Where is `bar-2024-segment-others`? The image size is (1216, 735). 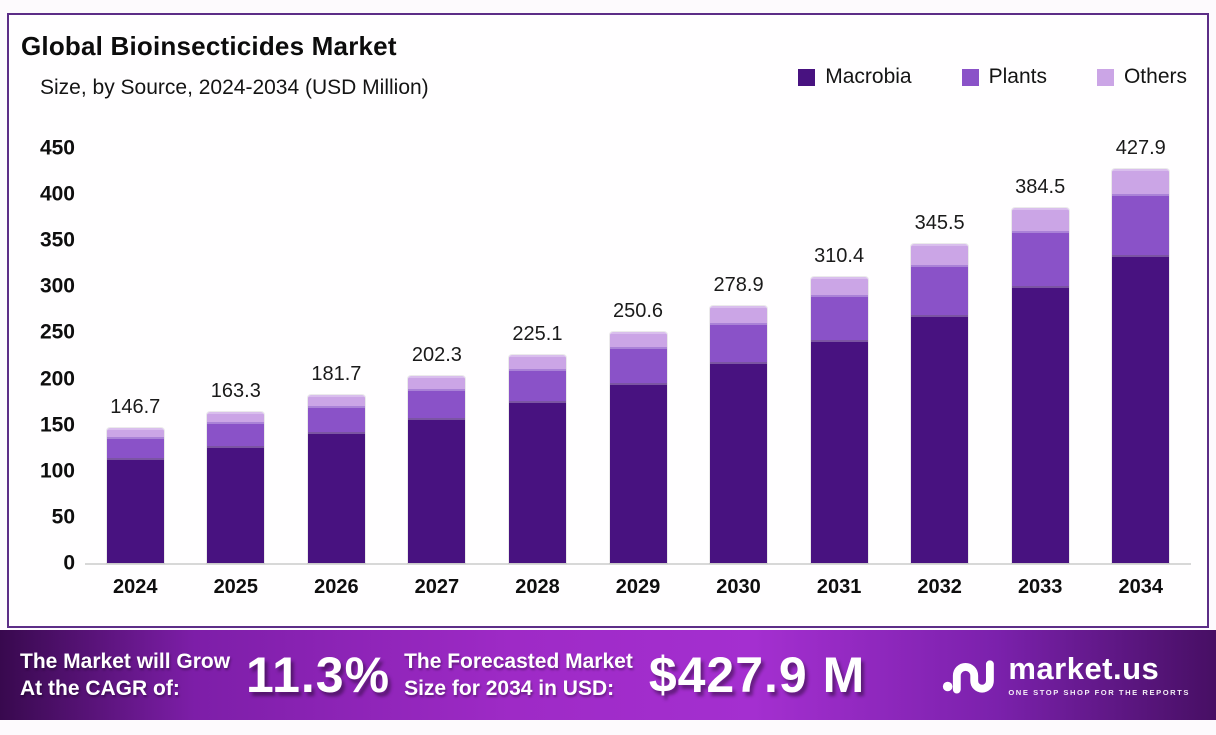 bar-2024-segment-others is located at coordinates (135, 432).